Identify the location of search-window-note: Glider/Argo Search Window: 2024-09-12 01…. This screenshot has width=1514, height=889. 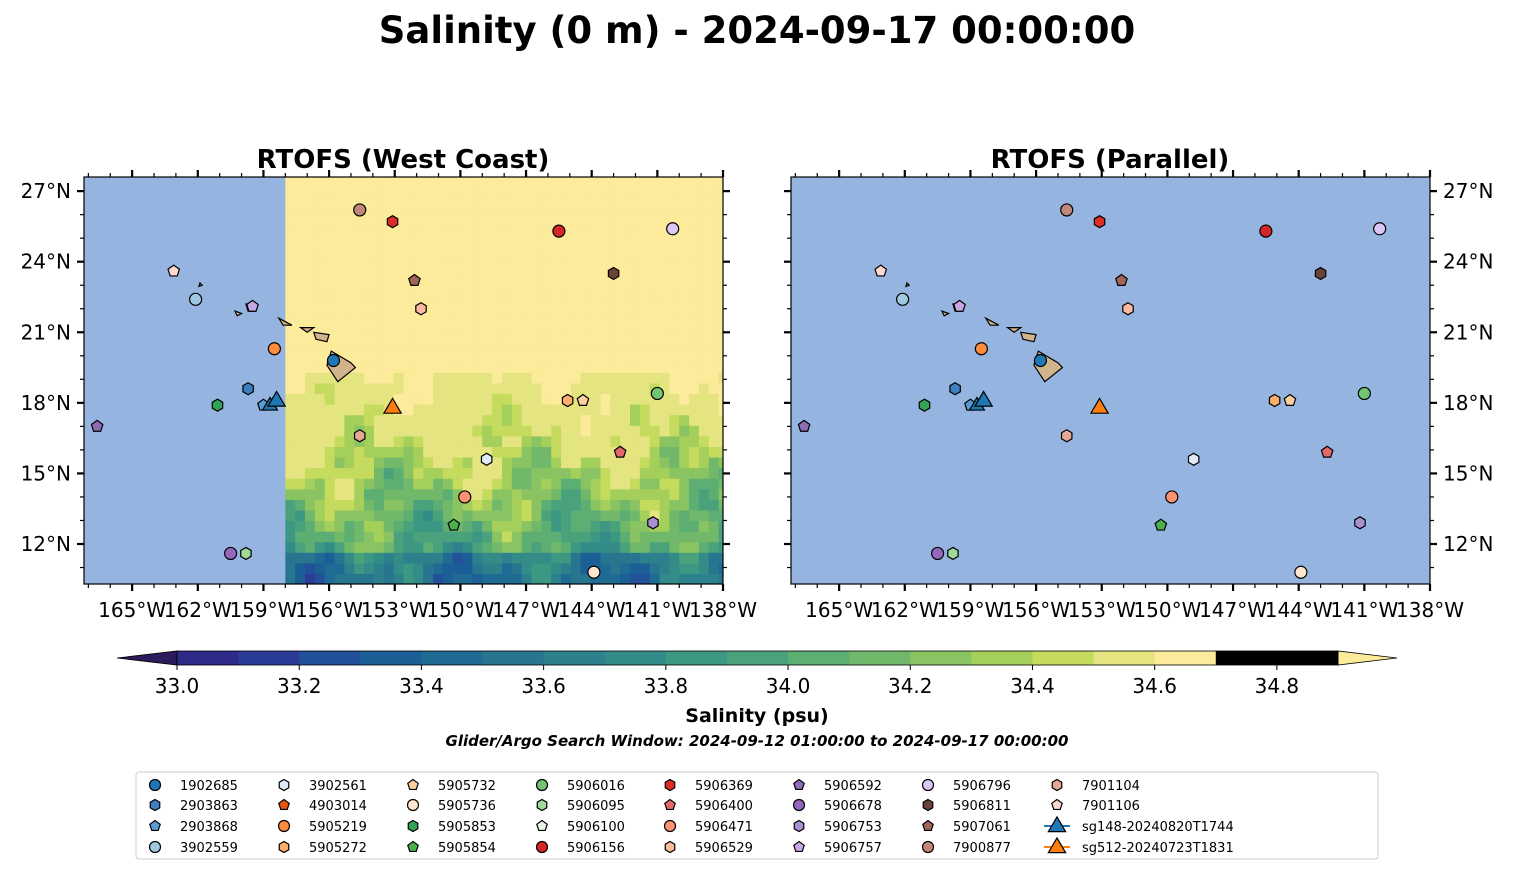
(757, 741).